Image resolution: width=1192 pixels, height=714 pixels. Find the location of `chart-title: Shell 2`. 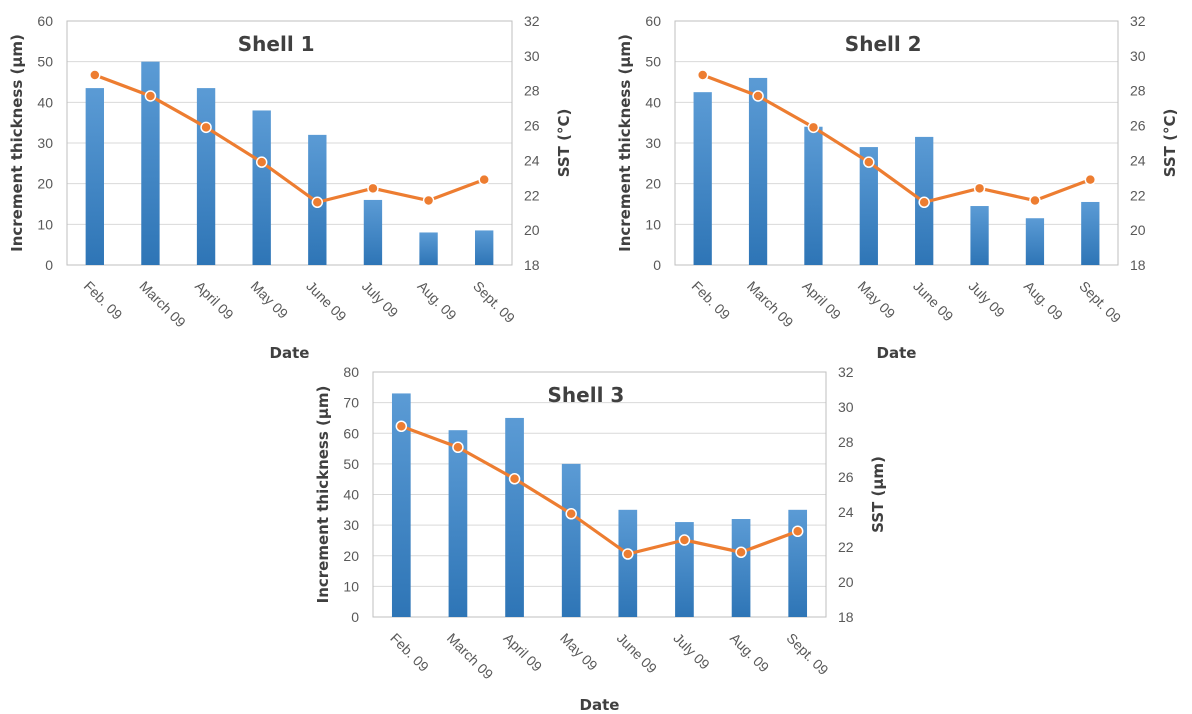

chart-title: Shell 2 is located at coordinates (883, 44).